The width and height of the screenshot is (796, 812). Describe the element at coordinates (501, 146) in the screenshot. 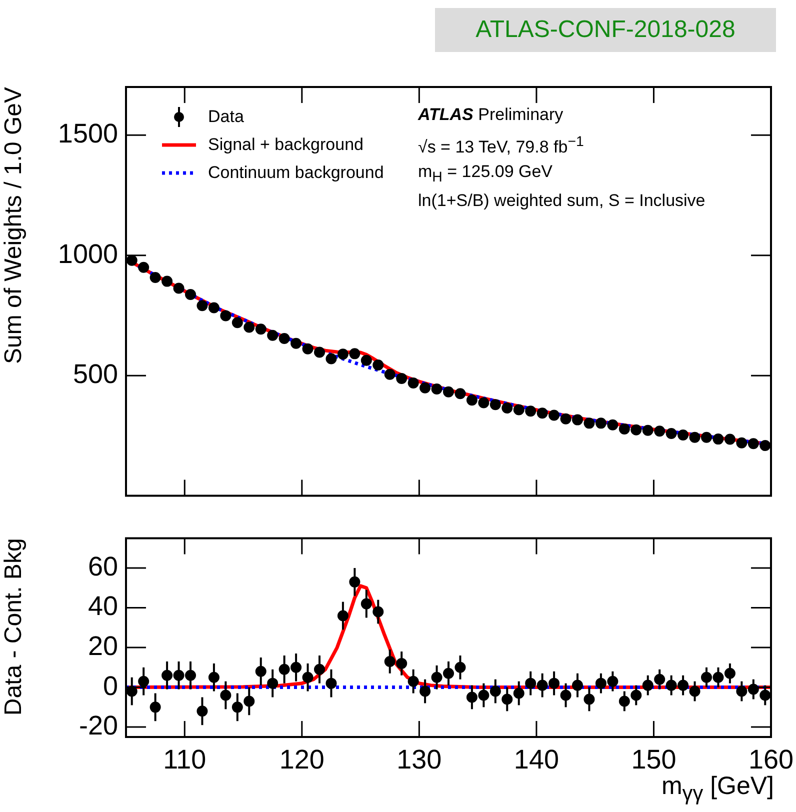

I see `annotation: √s = 13 TeV, 79.8 fb$^{−1}$` at that location.